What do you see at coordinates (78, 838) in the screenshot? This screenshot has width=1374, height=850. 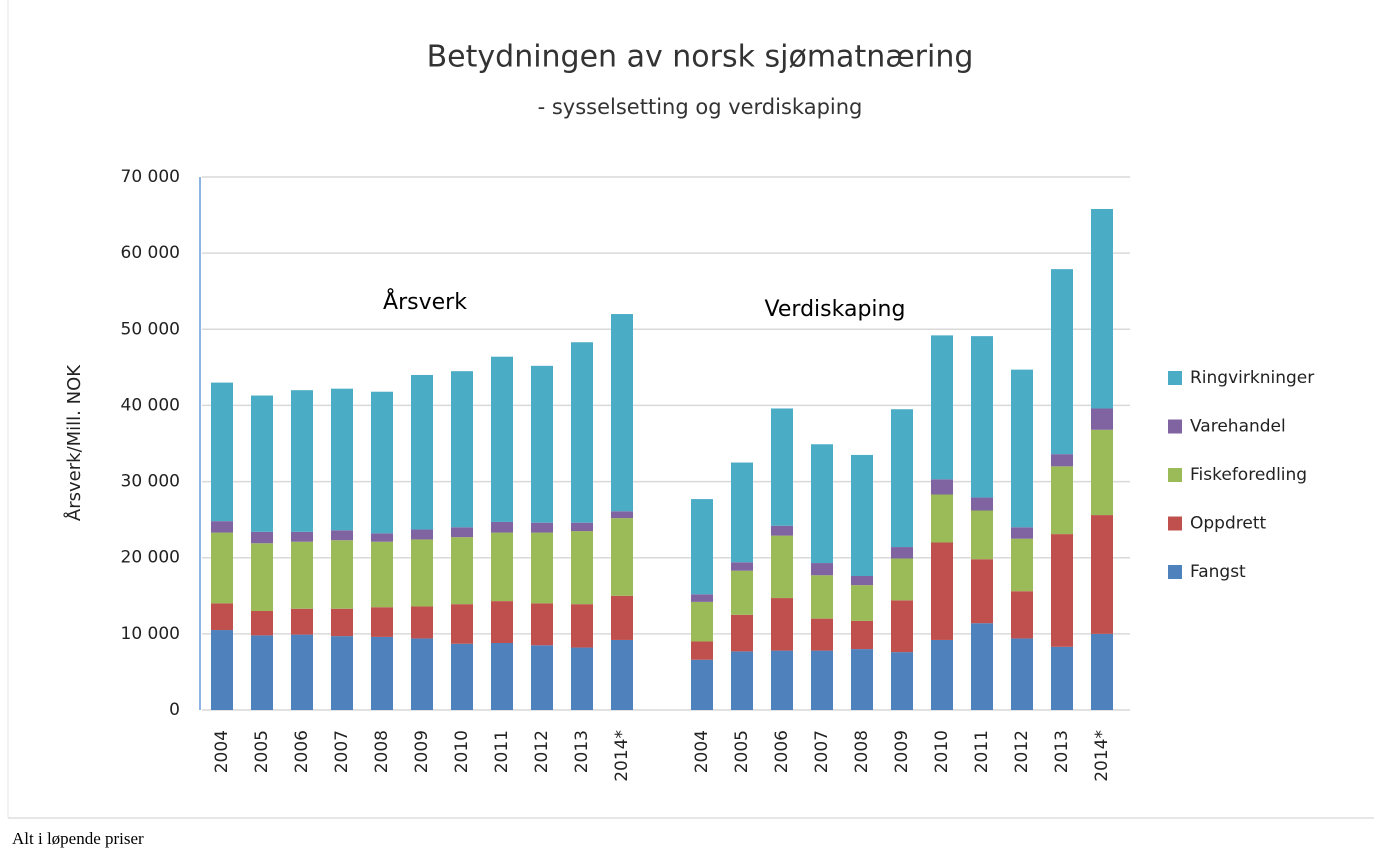 I see `footnote: Alt i løpende priser` at bounding box center [78, 838].